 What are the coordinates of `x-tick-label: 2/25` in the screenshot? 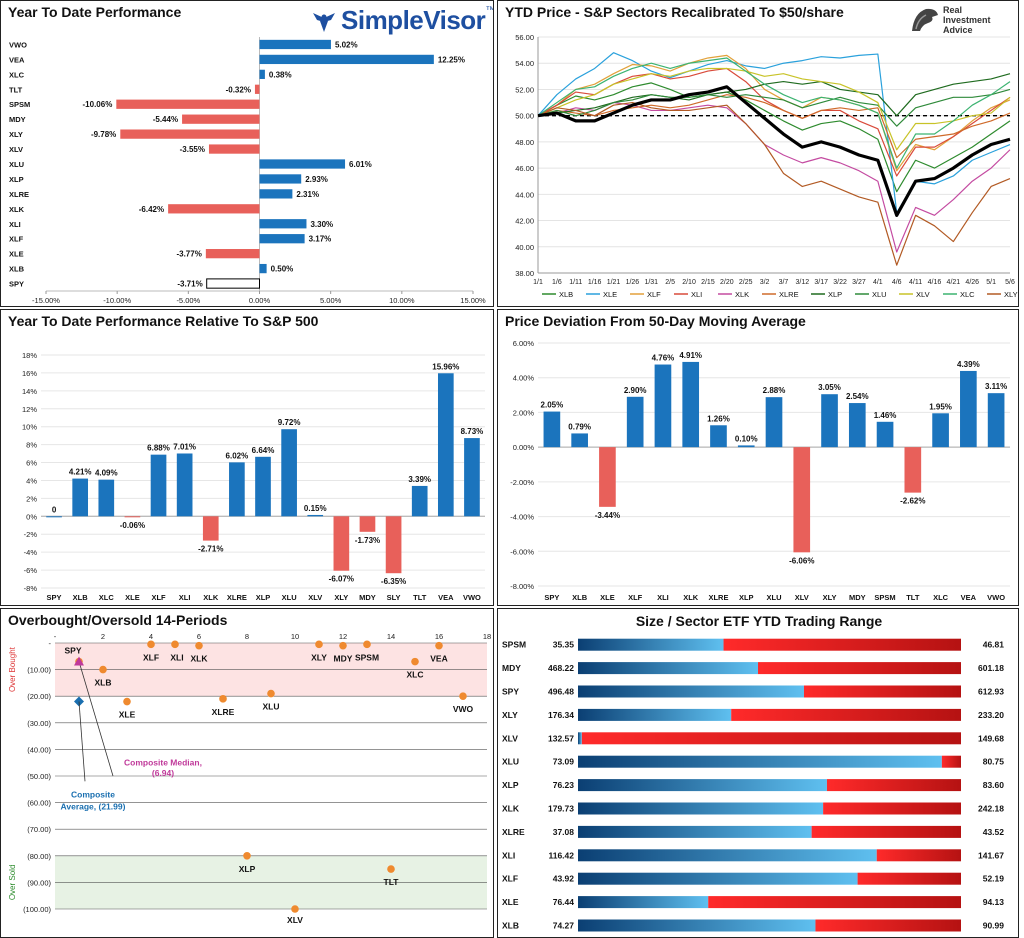 It's located at (746, 282).